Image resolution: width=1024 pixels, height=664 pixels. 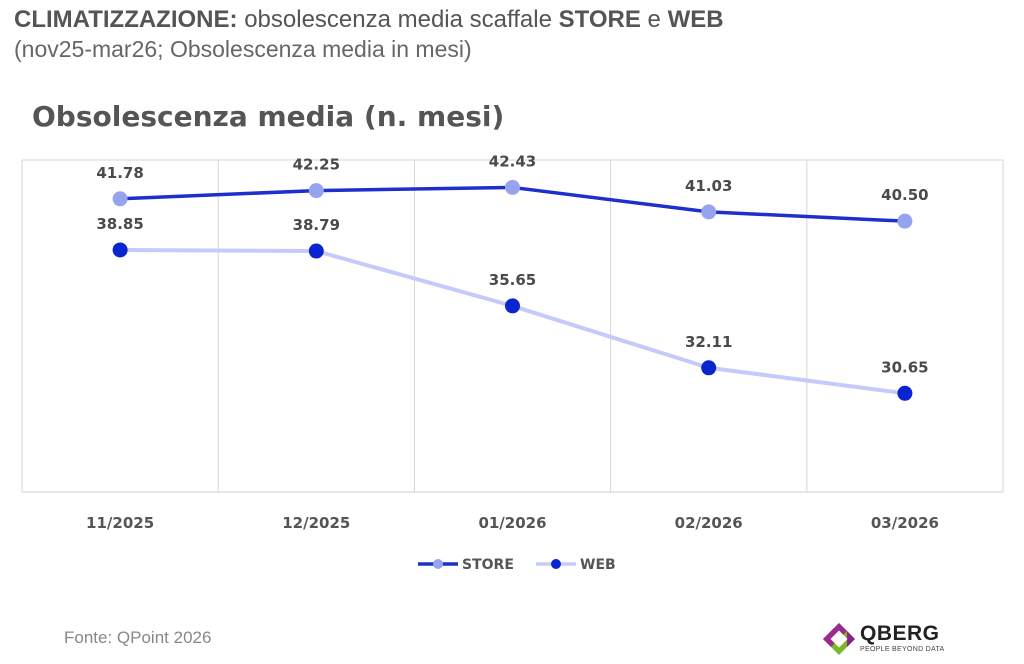 What do you see at coordinates (316, 165) in the screenshot?
I see `data-label-store: 42.25` at bounding box center [316, 165].